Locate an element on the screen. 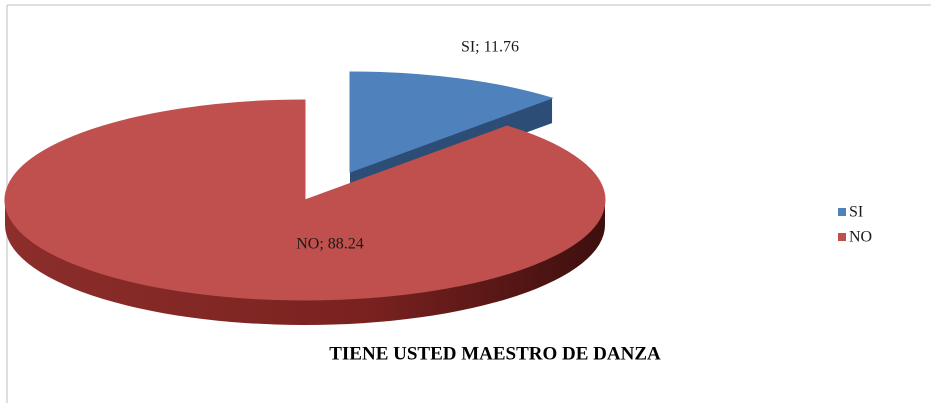 The image size is (931, 408). legend-label: NO is located at coordinates (860, 237).